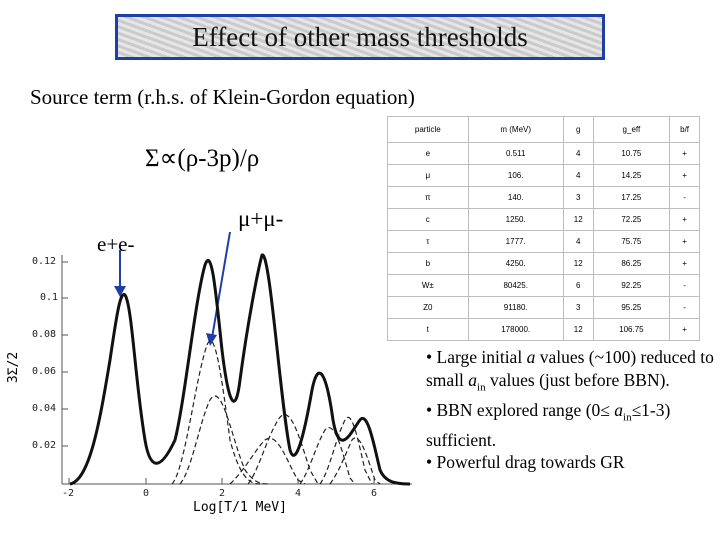  I want to click on mu-arrowhead, so click(211, 339).